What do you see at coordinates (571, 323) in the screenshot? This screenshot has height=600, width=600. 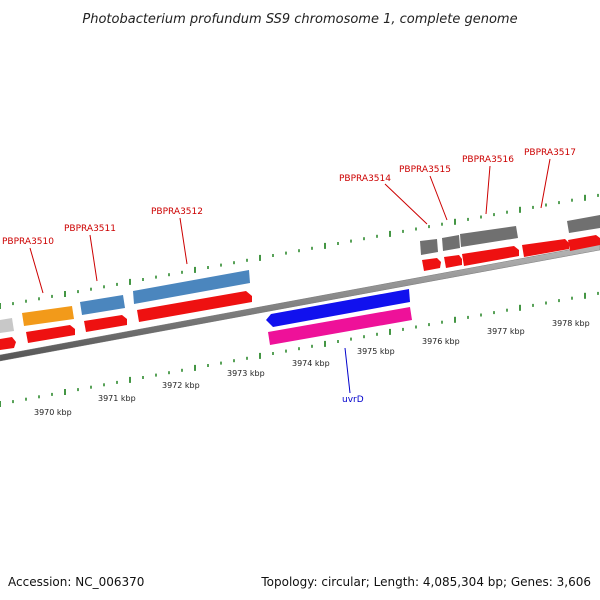 I see `scale-label-3978: 3978 kbp` at bounding box center [571, 323].